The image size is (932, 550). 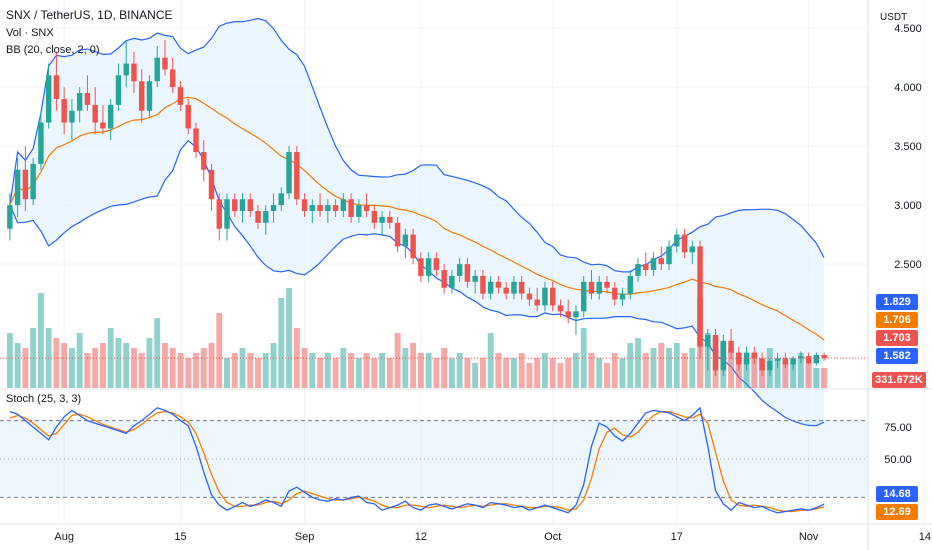 I want to click on bb-basis-badge: 1.706, so click(x=897, y=320).